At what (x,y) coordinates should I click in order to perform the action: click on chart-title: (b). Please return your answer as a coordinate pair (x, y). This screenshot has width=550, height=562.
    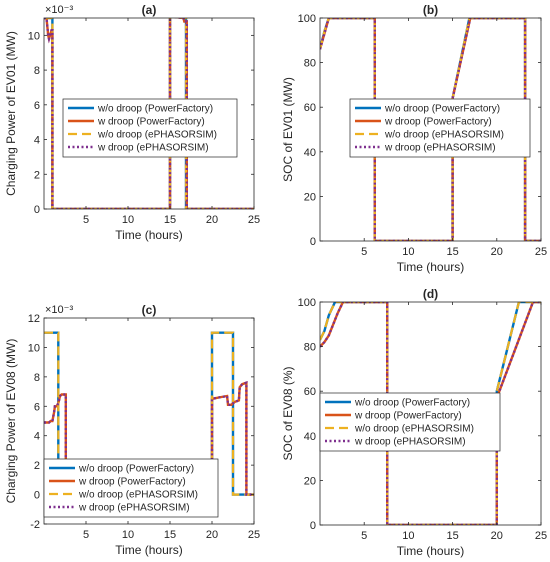
    Looking at the image, I should click on (430, 10).